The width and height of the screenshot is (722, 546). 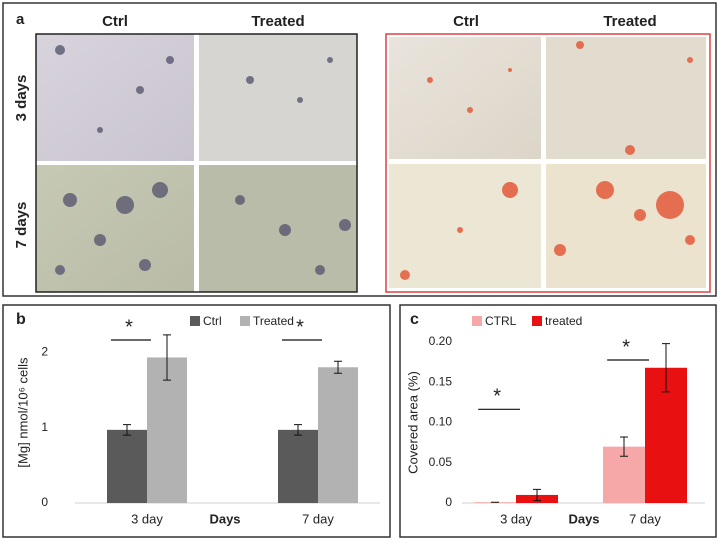 What do you see at coordinates (44, 351) in the screenshot?
I see `y-tick-label: 2` at bounding box center [44, 351].